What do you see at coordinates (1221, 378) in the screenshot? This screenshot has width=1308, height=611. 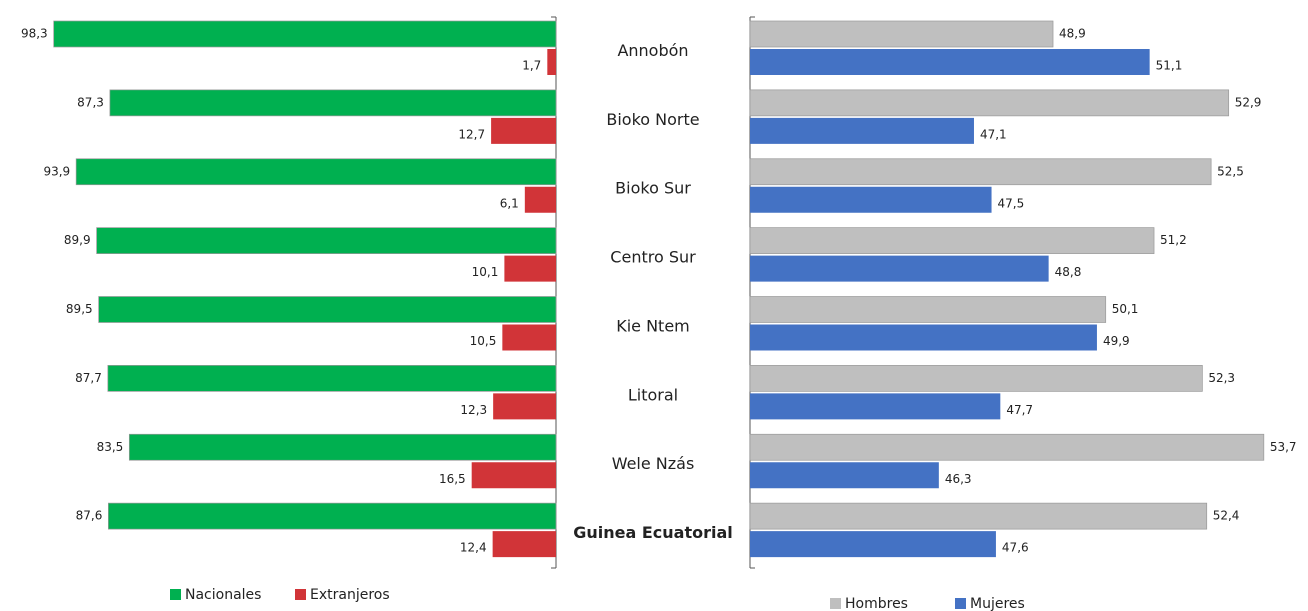 I see `data-label: 52,3` at bounding box center [1221, 378].